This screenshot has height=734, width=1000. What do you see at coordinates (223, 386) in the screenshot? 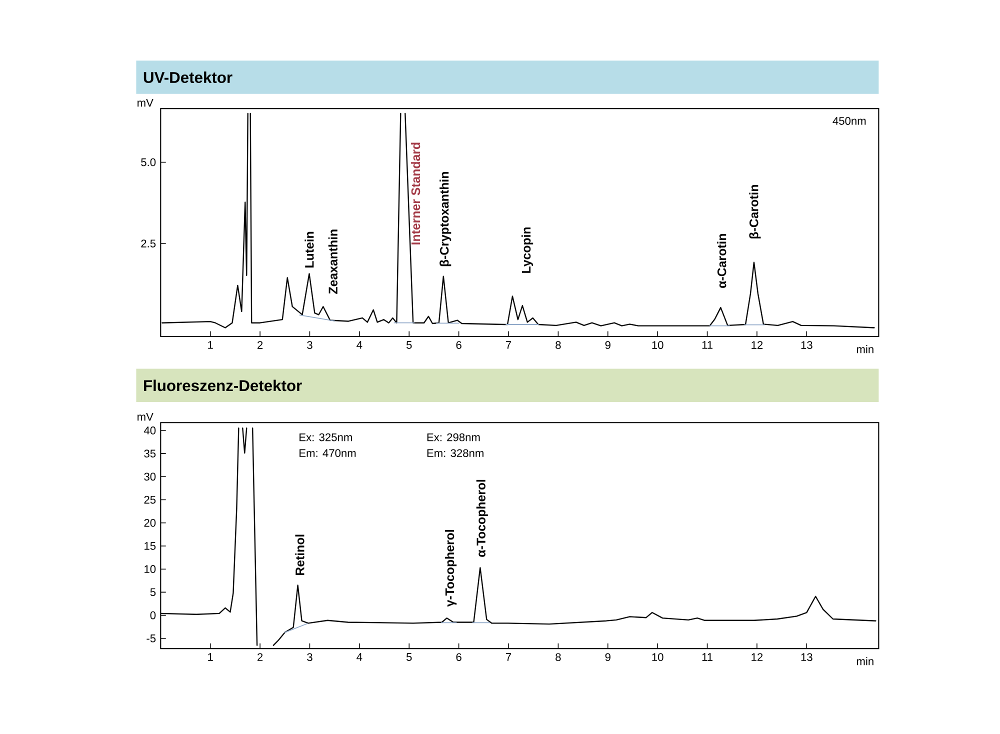
I see `chart-title: Fluoreszenz-Detektor` at bounding box center [223, 386].